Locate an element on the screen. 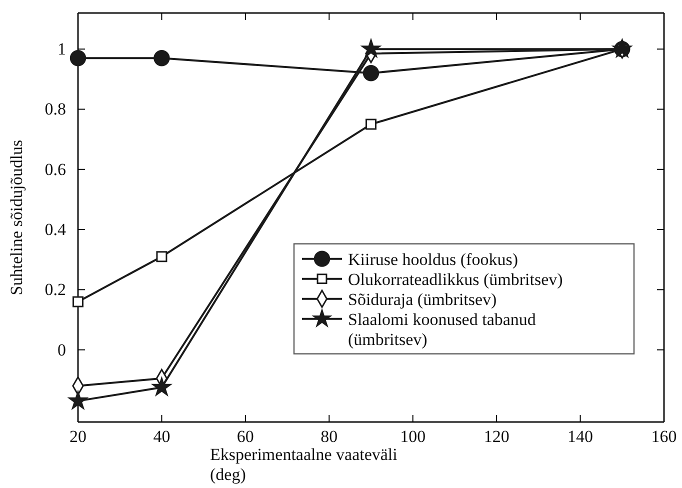 This screenshot has width=682, height=488. legend-label: Sõiduraja (ümbritsev) is located at coordinates (422, 299).